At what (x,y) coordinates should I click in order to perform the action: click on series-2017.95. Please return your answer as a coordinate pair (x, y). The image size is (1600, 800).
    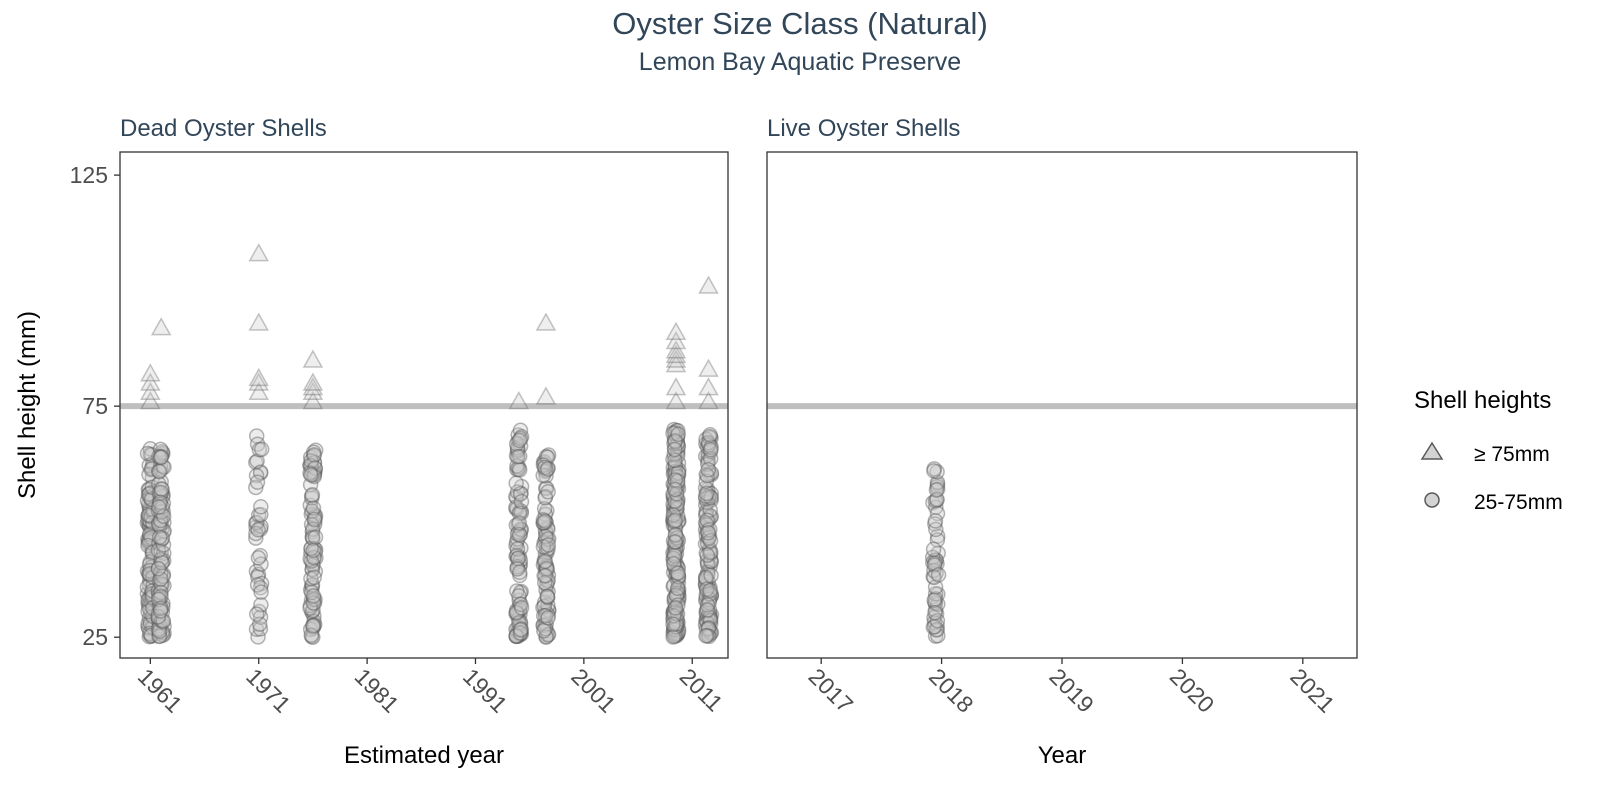
    Looking at the image, I should click on (935, 552).